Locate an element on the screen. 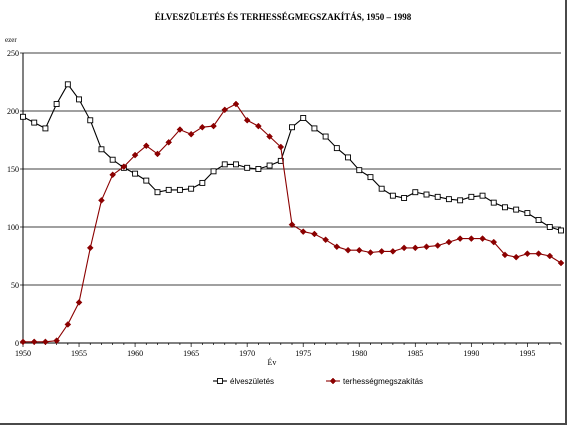 The height and width of the screenshot is (425, 567). x-tick-label: 1980 is located at coordinates (359, 353).